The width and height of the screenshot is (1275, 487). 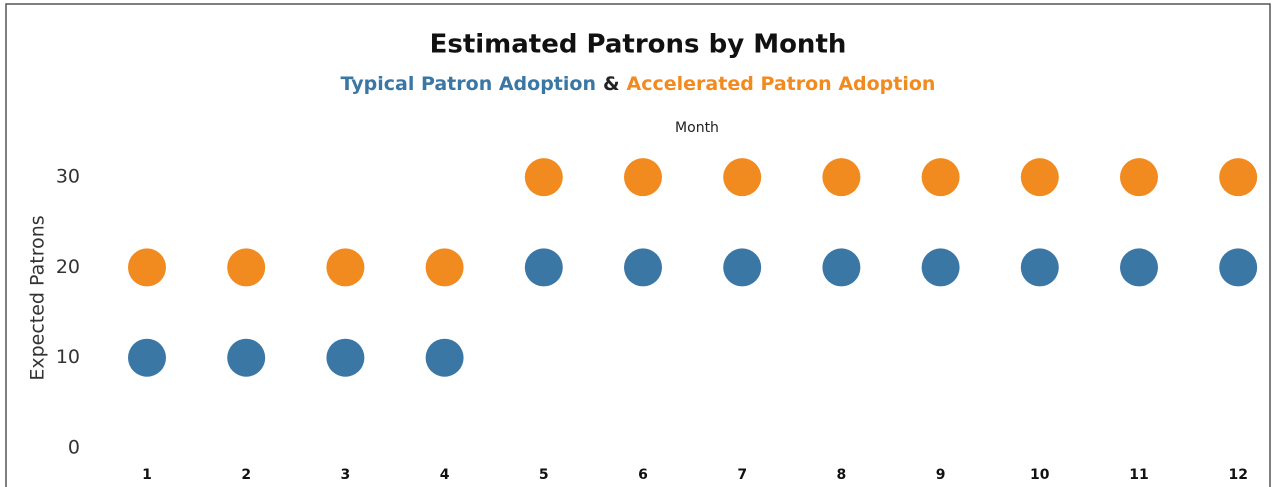 What do you see at coordinates (941, 475) in the screenshot?
I see `x-tick-label: 9` at bounding box center [941, 475].